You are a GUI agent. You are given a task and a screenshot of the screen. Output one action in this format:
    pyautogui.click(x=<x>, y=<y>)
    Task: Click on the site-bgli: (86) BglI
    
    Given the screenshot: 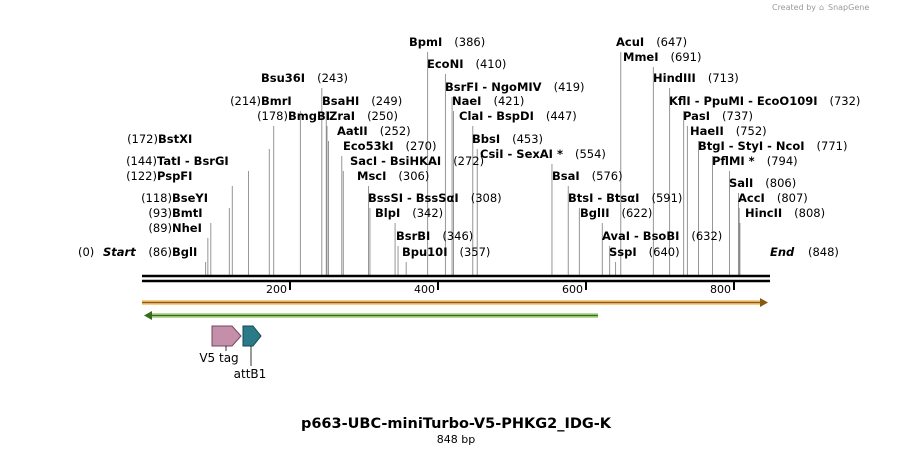 What is the action you would take?
    pyautogui.click(x=172, y=252)
    